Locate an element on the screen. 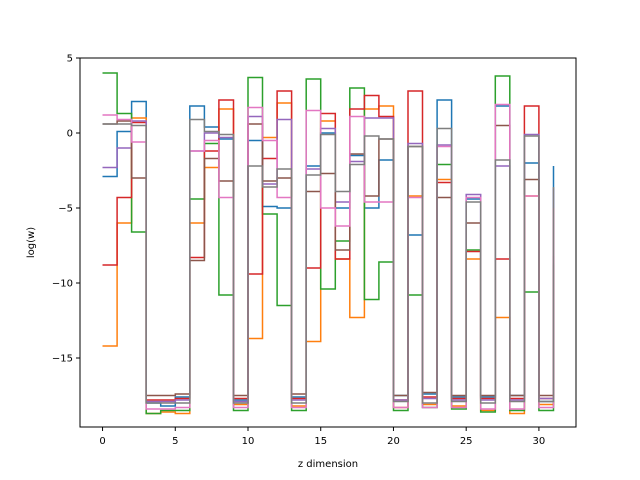 The width and height of the screenshot is (640, 480). x-tick-label: 10 is located at coordinates (248, 441).